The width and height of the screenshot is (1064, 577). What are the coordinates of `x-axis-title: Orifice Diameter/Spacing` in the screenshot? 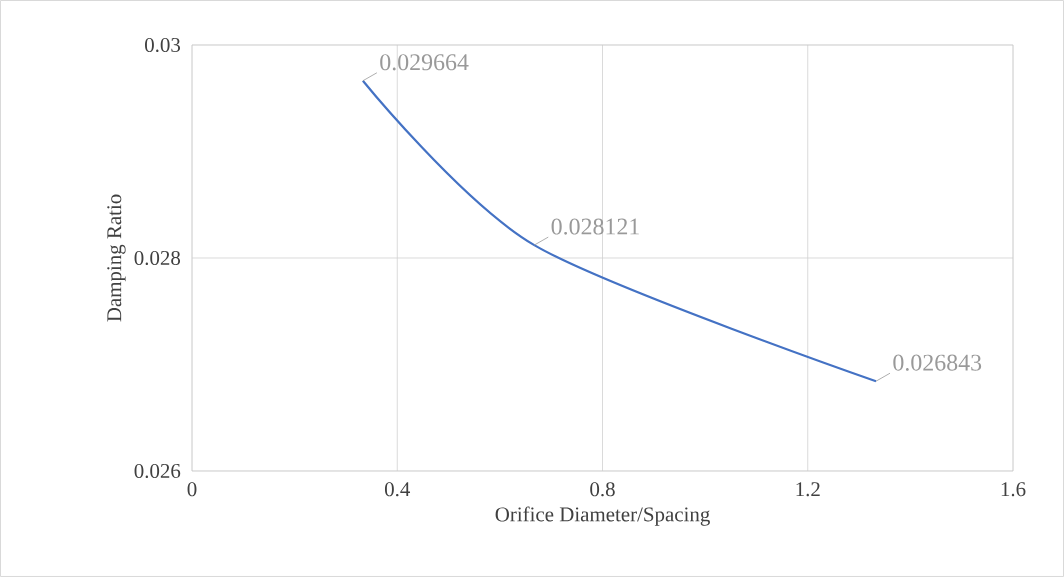 It's located at (602, 516).